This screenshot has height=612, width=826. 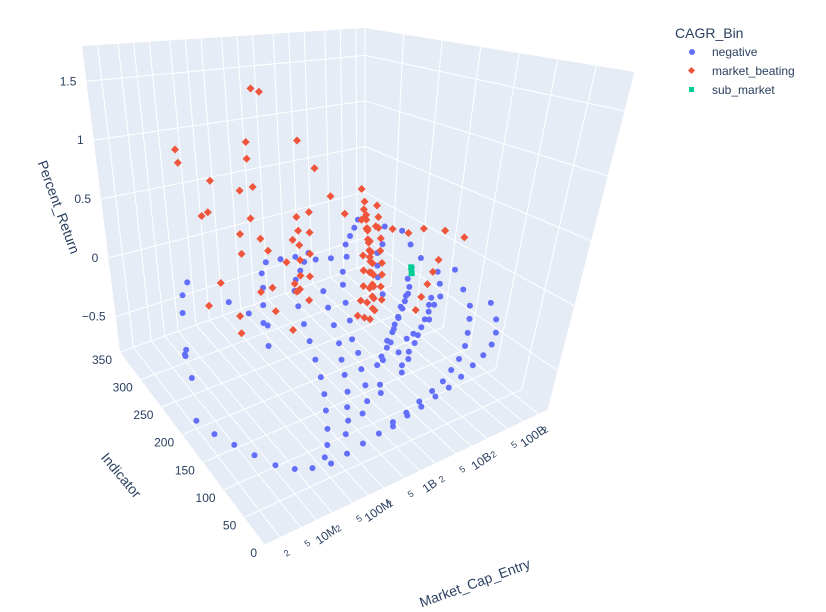 I want to click on data-point-sub-market, so click(x=411, y=267).